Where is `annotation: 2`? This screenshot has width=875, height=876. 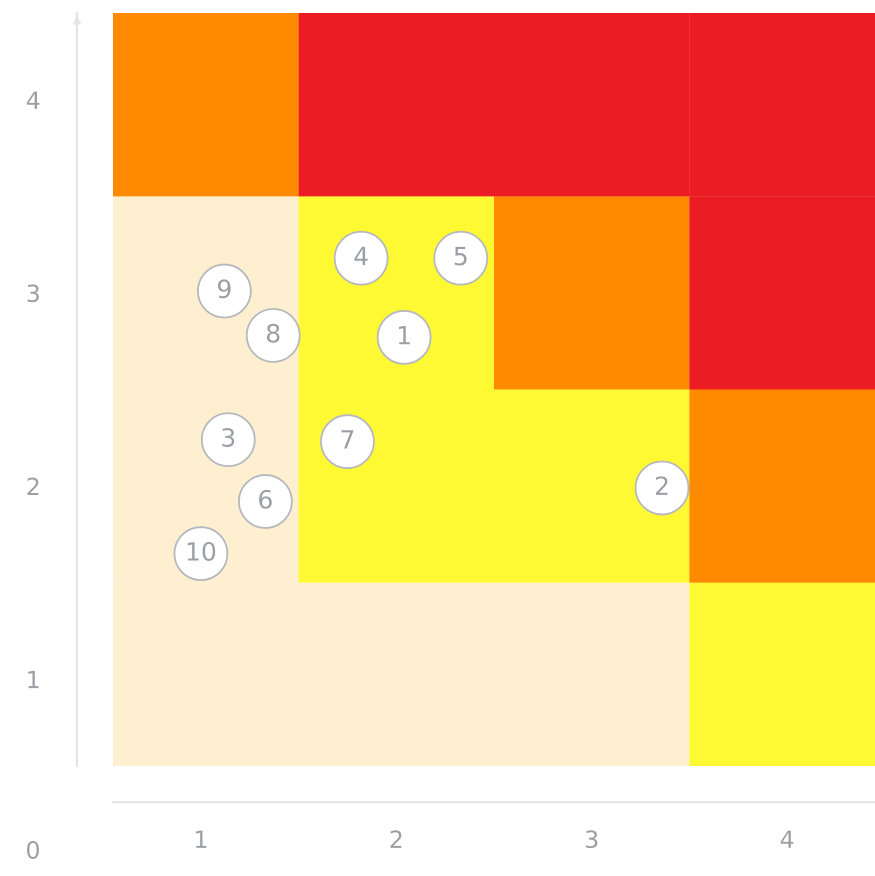
annotation: 2 is located at coordinates (662, 485).